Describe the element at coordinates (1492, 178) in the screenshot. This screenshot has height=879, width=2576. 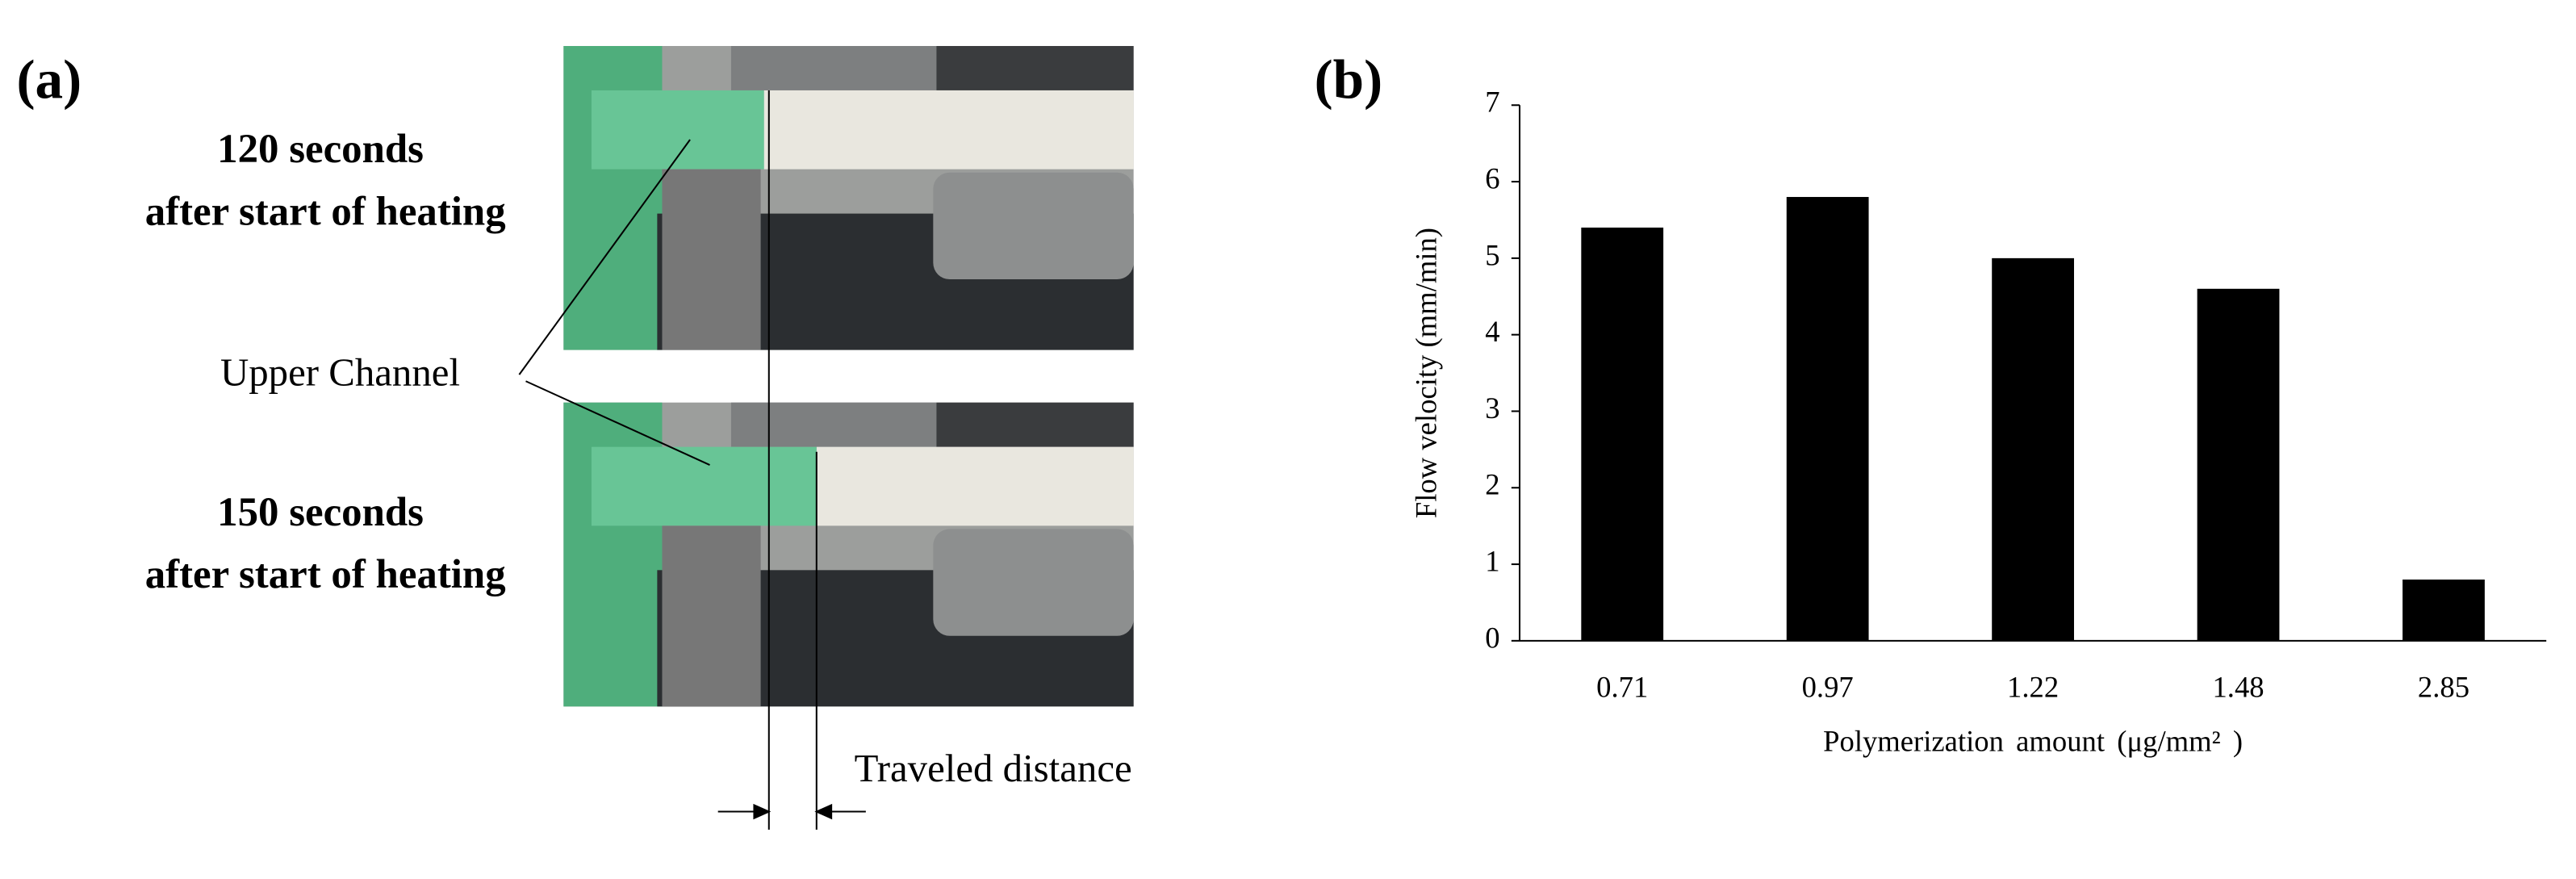
I see `y-tick-label: 6` at that location.